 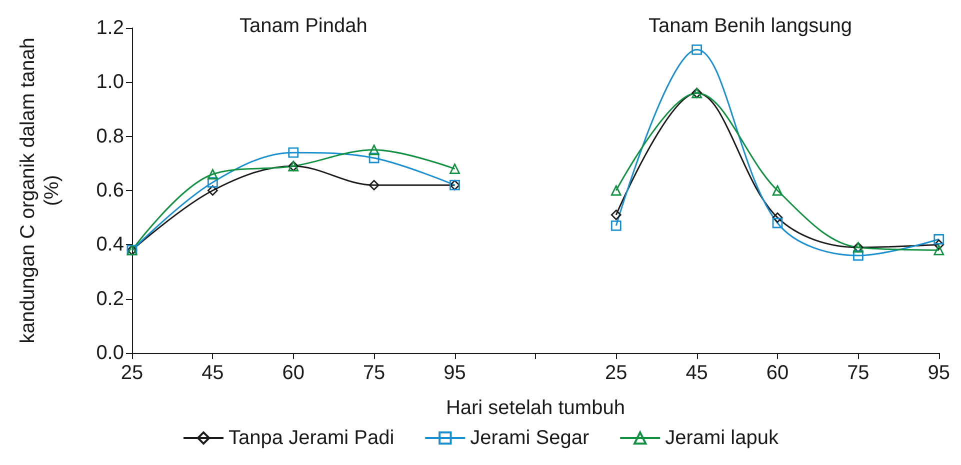 I want to click on y-tick-label: 0.0, so click(x=110, y=353).